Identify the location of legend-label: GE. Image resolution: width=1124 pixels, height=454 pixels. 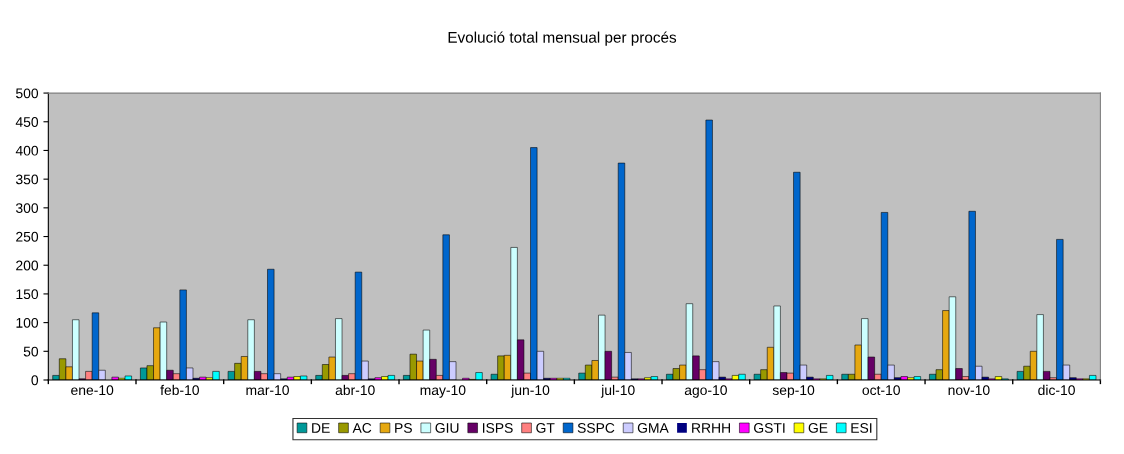
(818, 428).